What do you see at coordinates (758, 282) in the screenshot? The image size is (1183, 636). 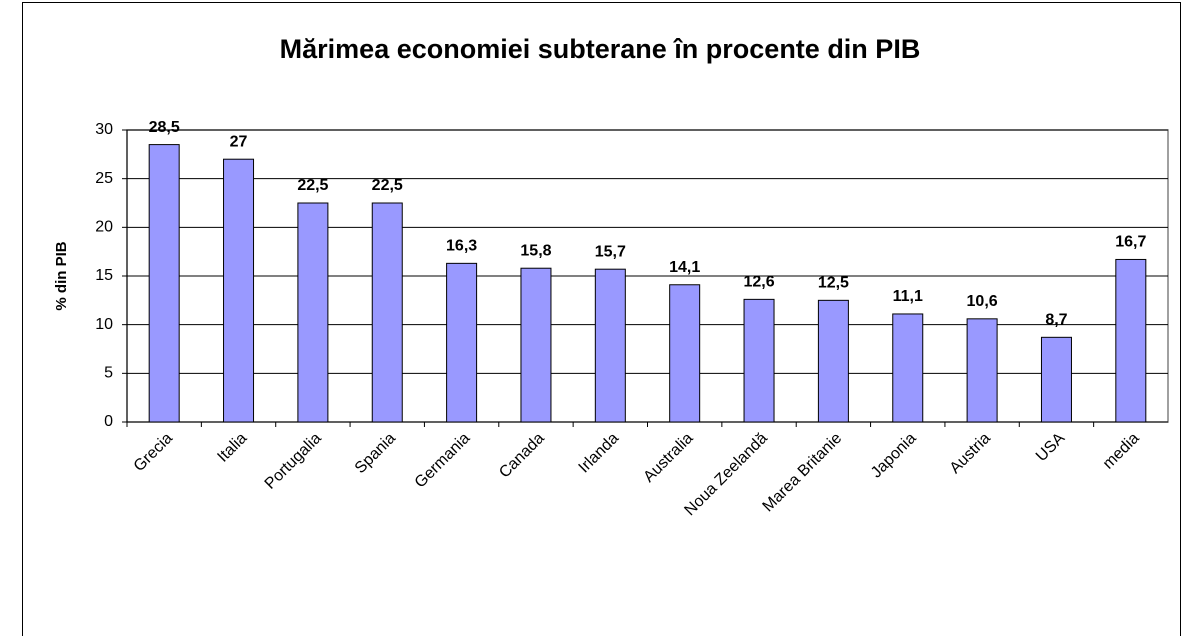 I see `value-label: 12,6` at bounding box center [758, 282].